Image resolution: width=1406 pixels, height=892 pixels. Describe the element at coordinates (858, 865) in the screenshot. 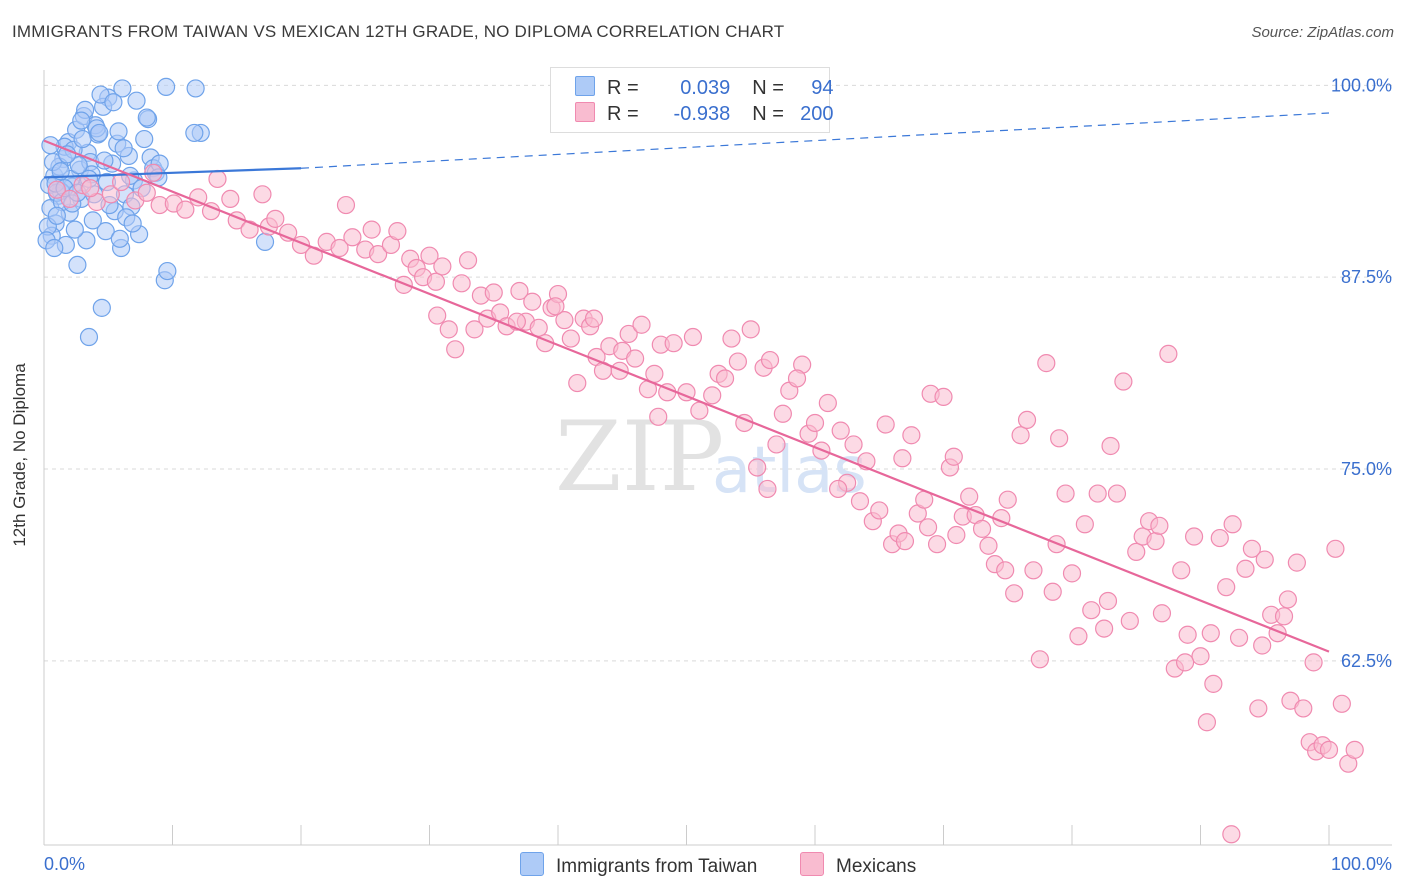

I see `series-legend-mexicans: Mexicans` at that location.